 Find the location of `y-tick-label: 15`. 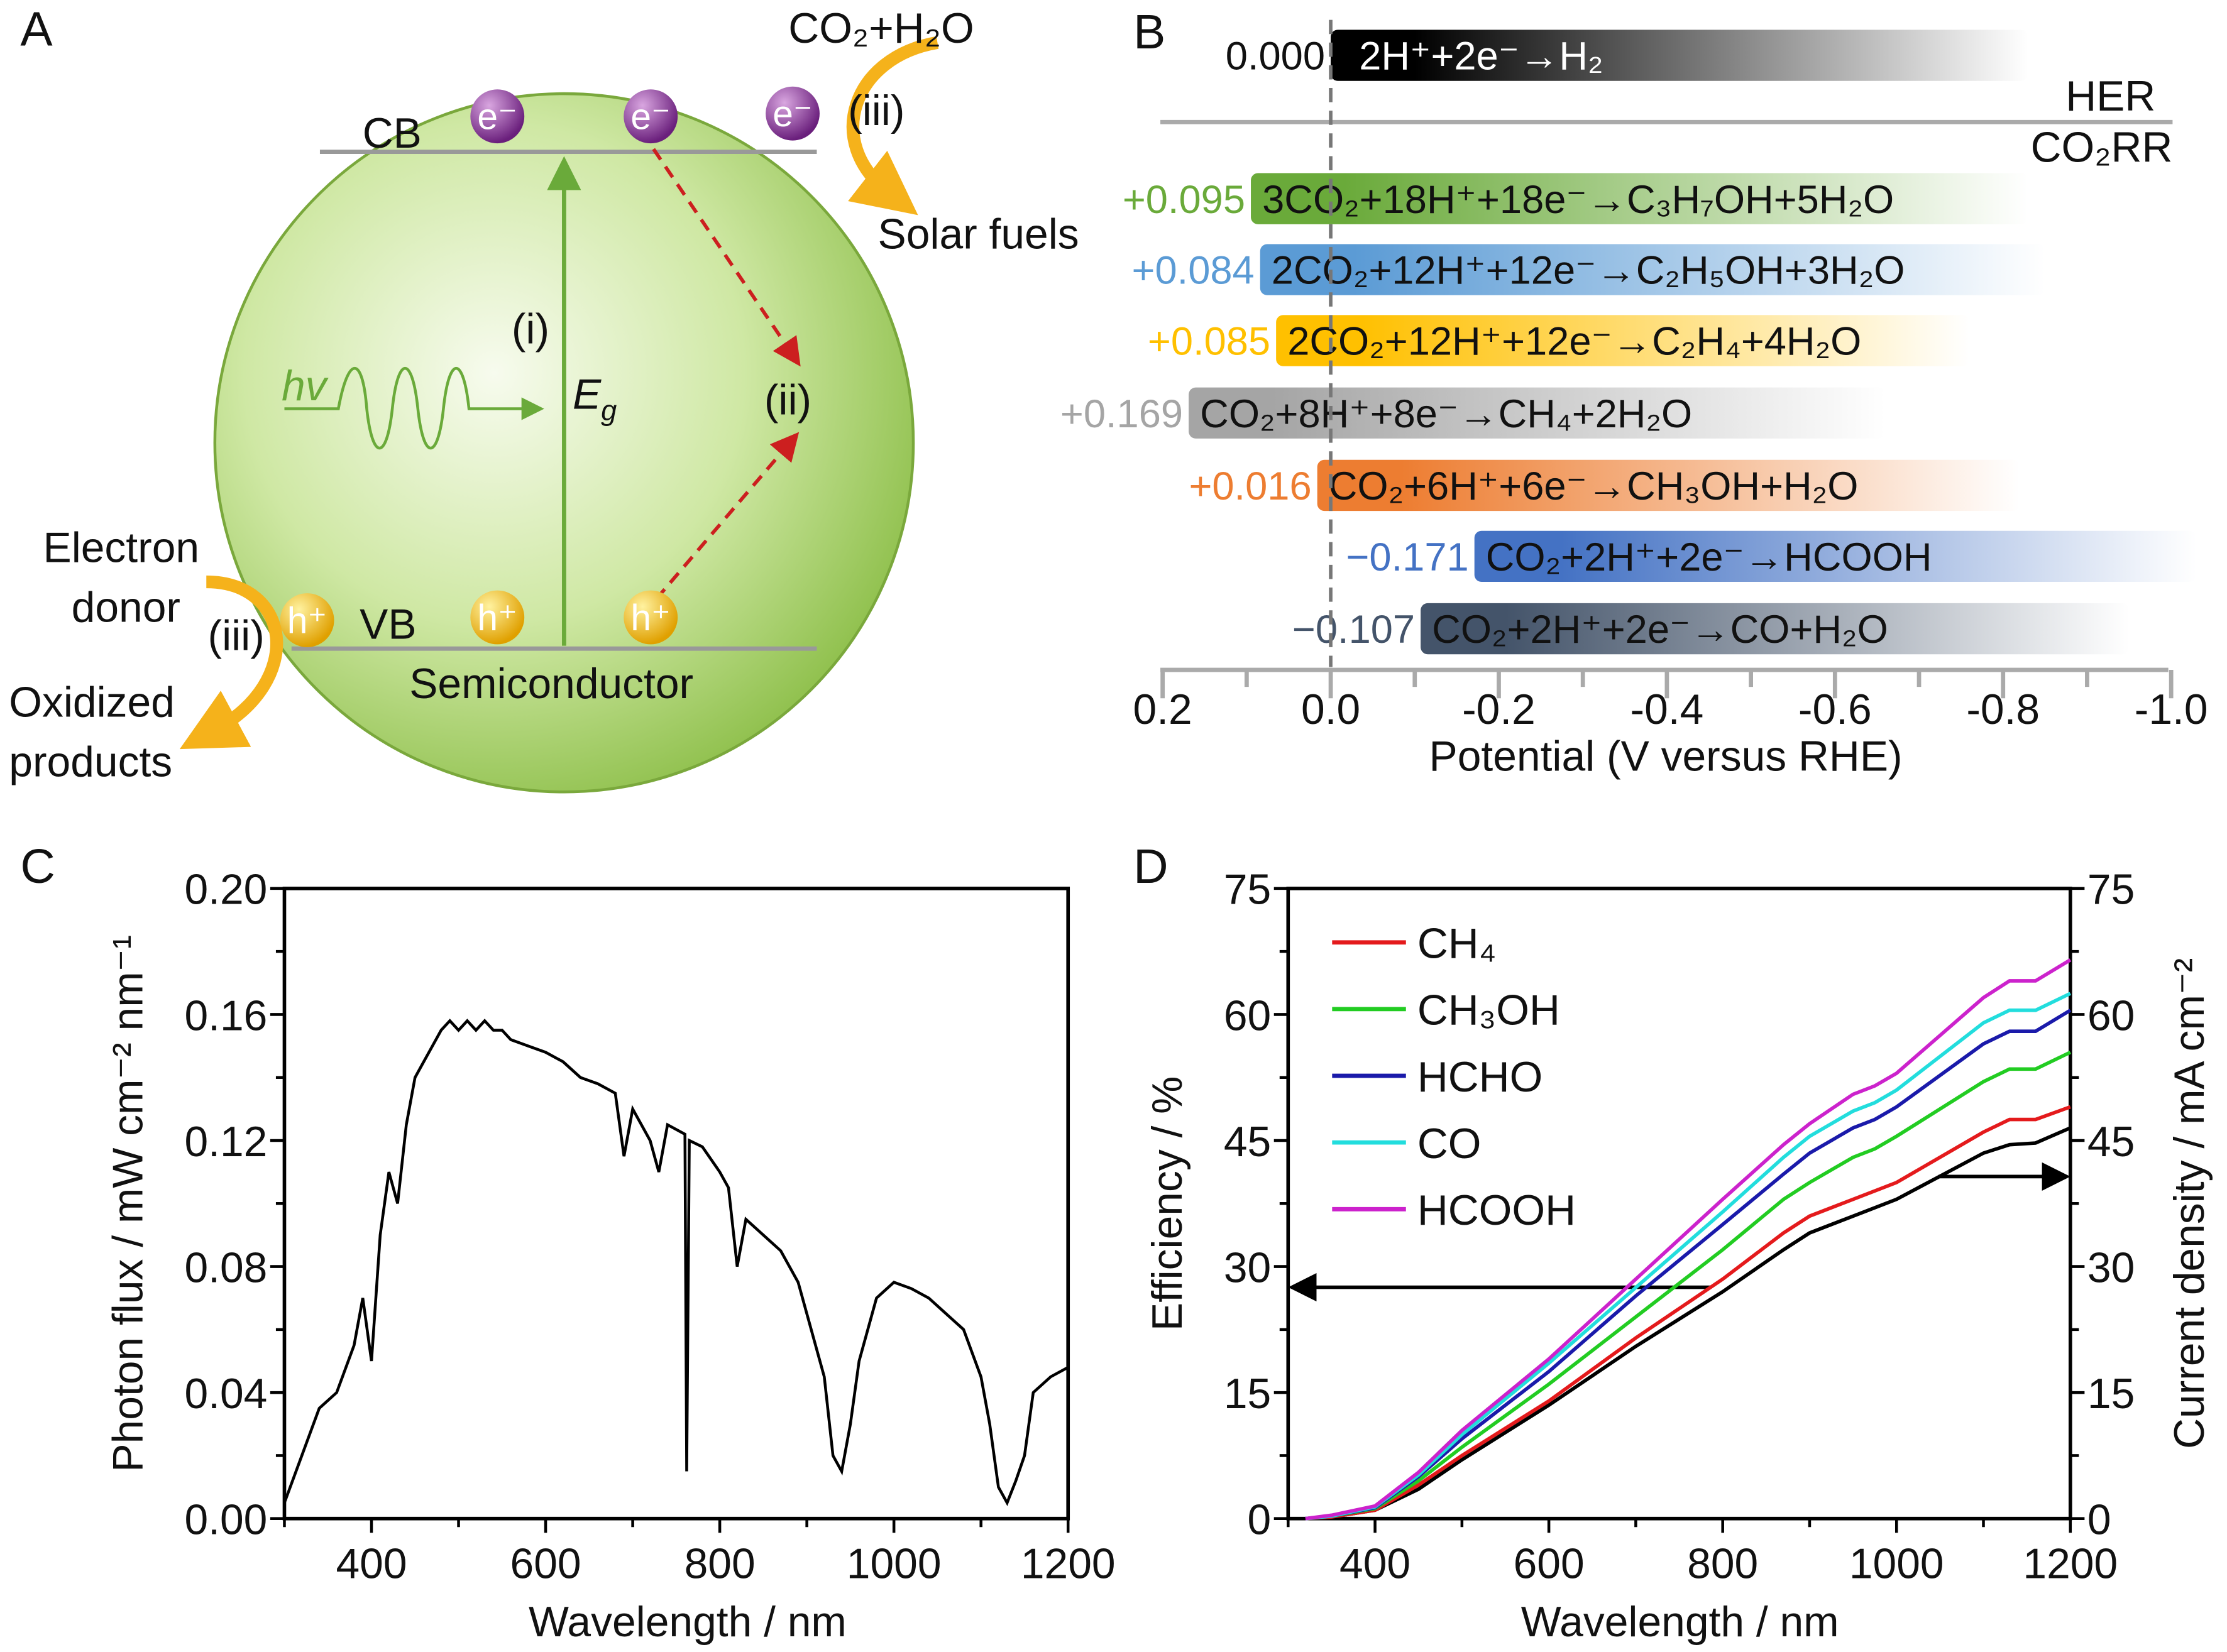

y-tick-label: 15 is located at coordinates (1247, 1394).